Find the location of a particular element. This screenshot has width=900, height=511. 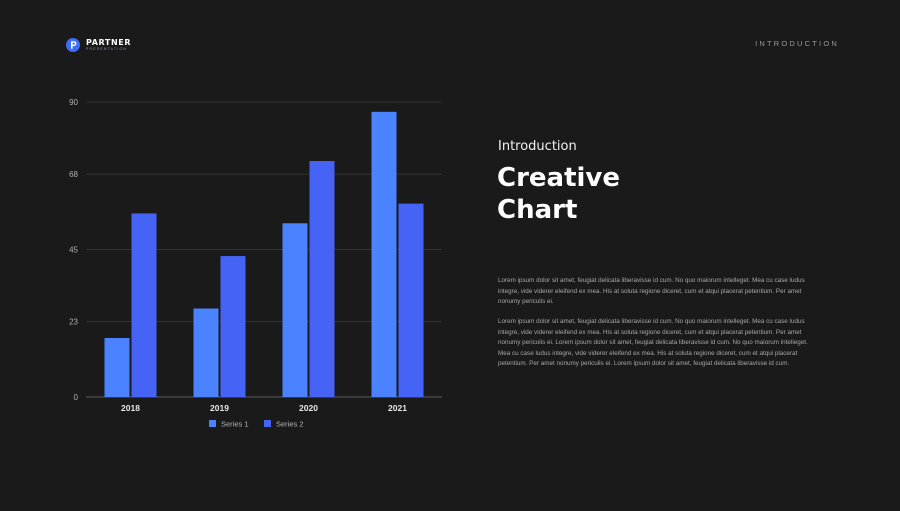

brand-name: PARTNER is located at coordinates (109, 42).